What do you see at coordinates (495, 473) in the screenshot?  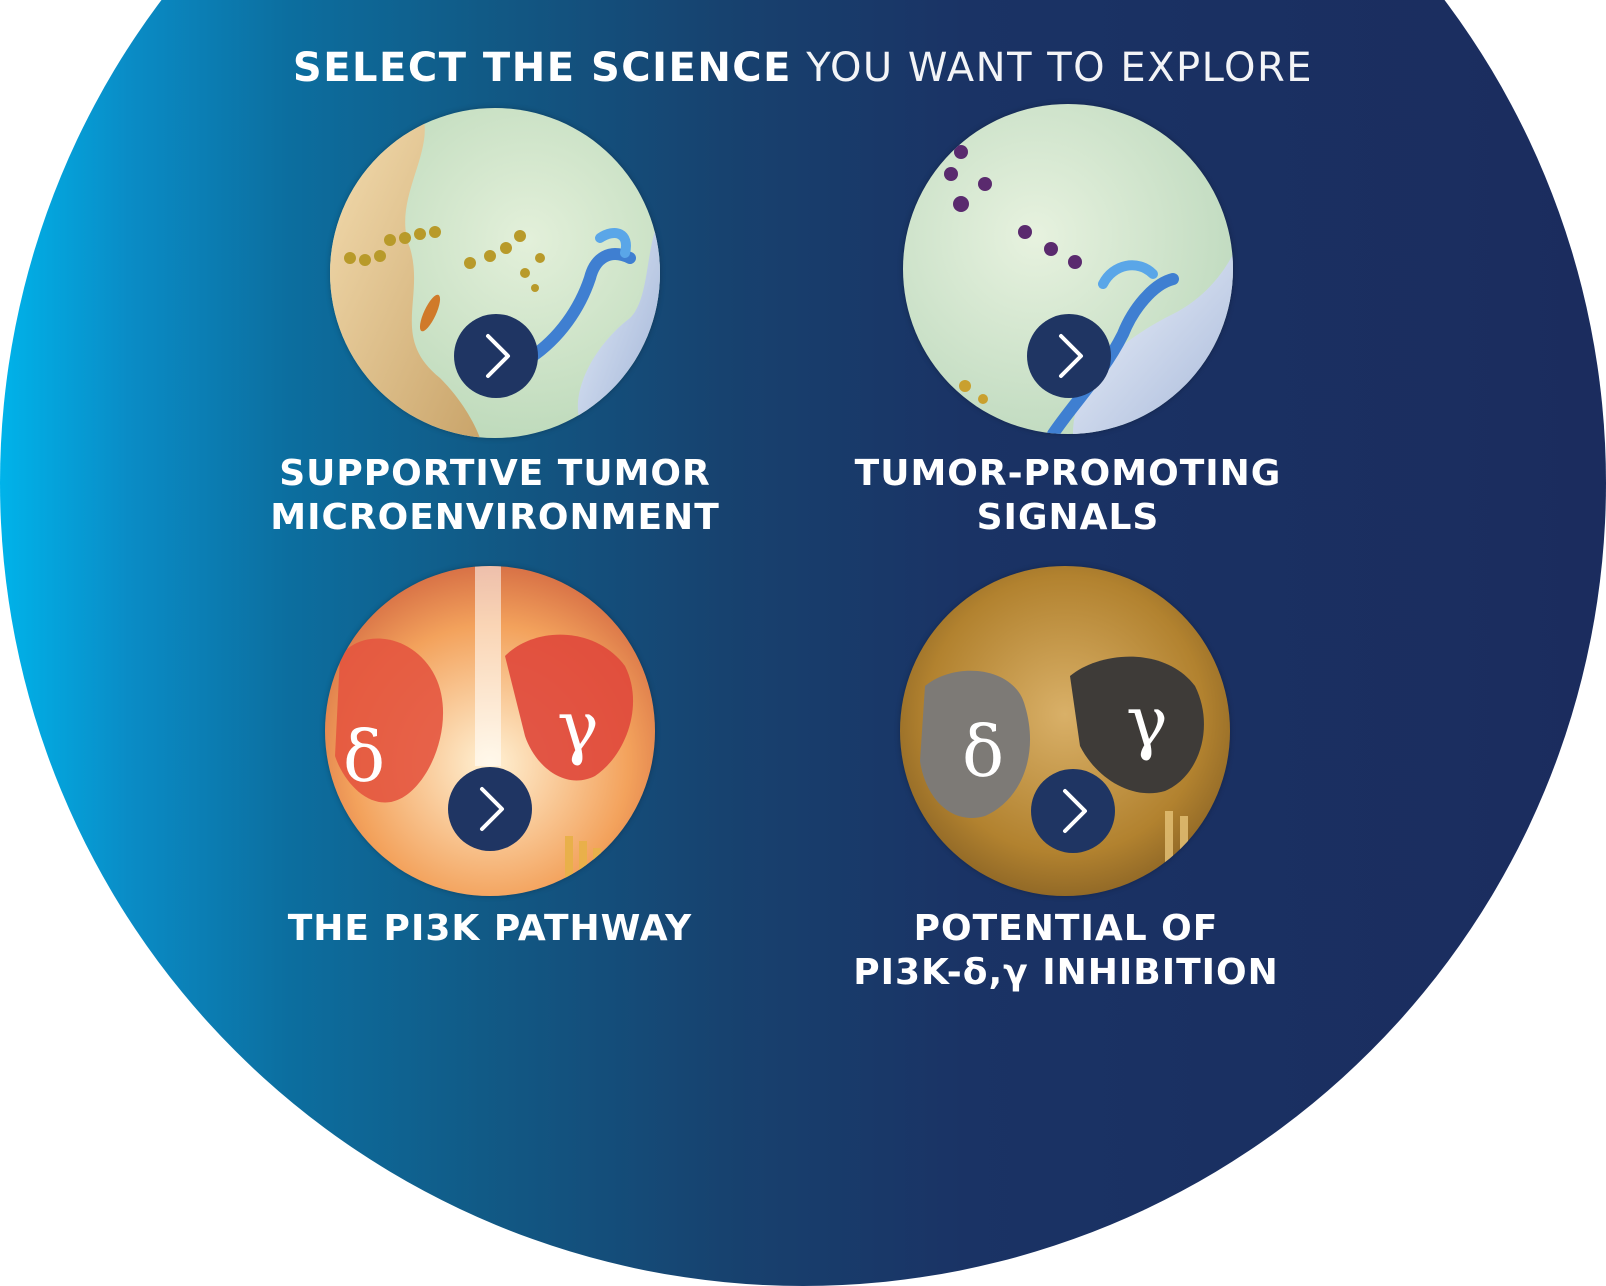 I see `card-label-line1: SUPPORTIVE TUMOR` at bounding box center [495, 473].